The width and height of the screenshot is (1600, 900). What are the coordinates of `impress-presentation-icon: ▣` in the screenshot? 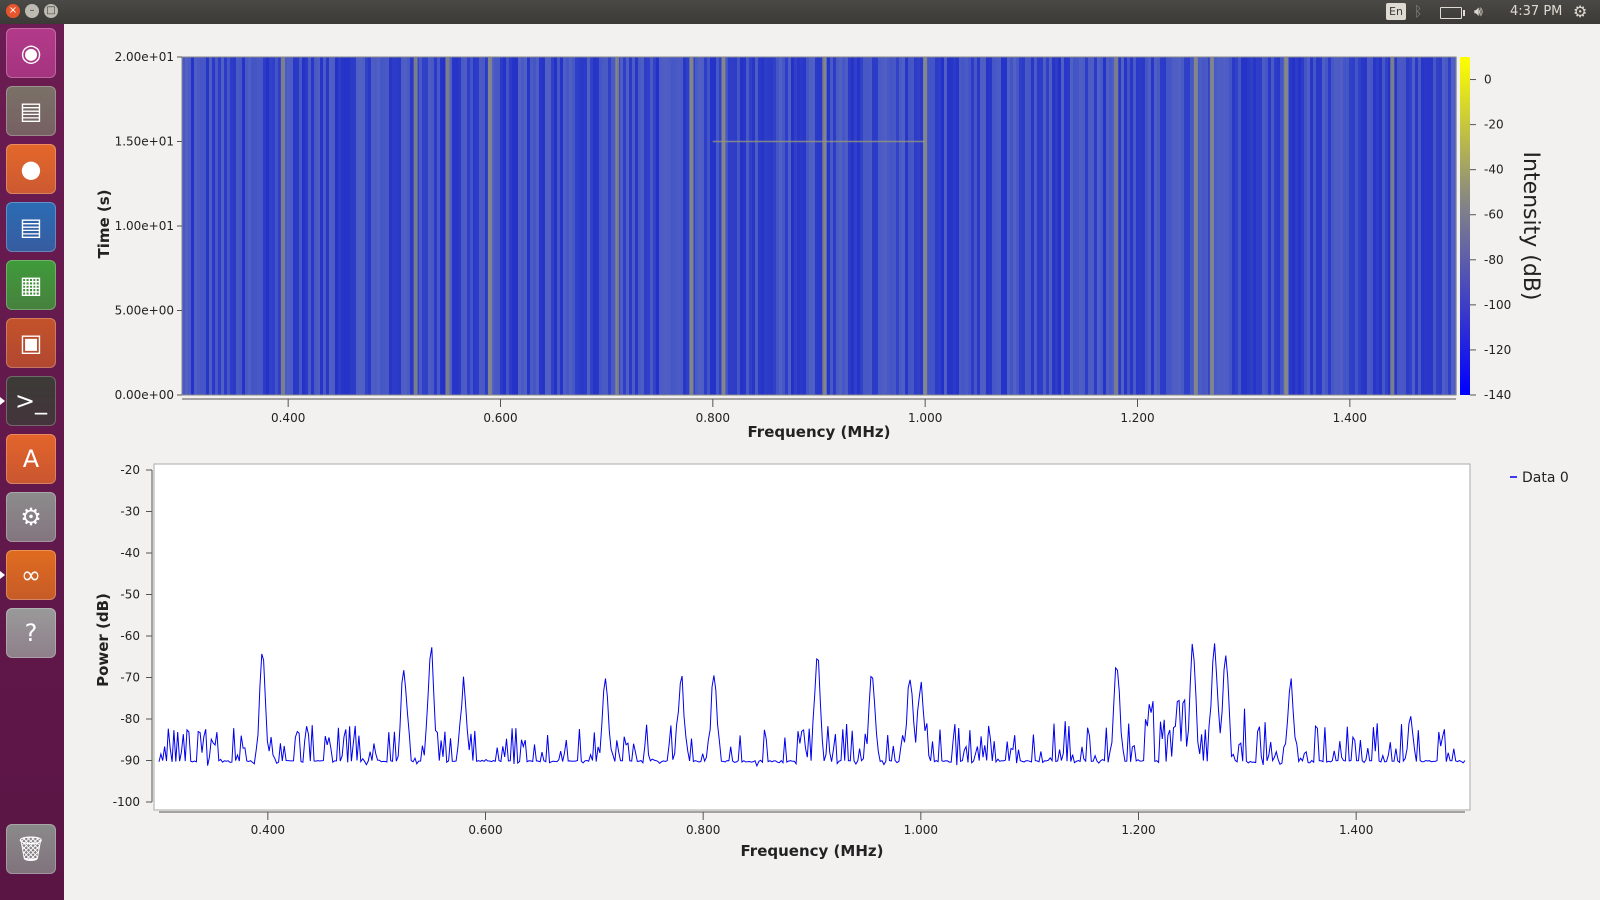 It's located at (31, 343).